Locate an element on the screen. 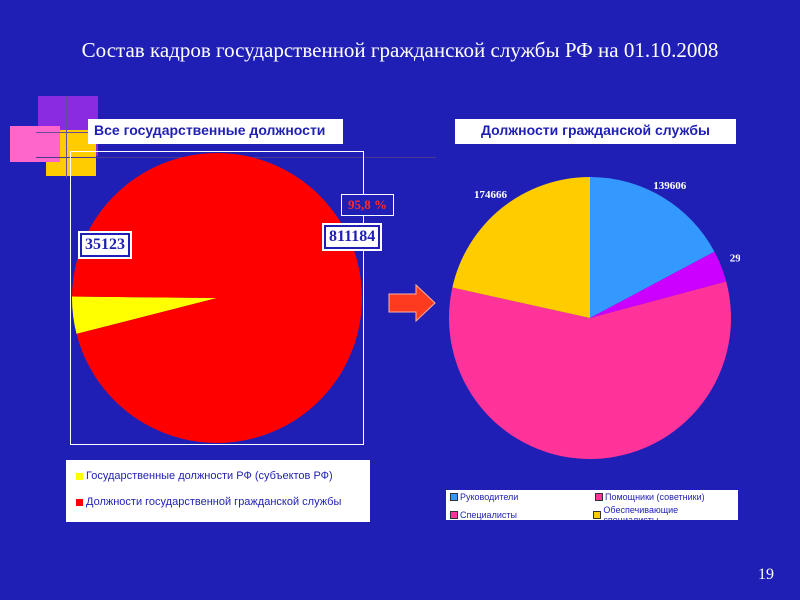 The width and height of the screenshot is (800, 600). right-legend-row-1: Специалисты Обеспечивающие специалисты is located at coordinates (592, 515).